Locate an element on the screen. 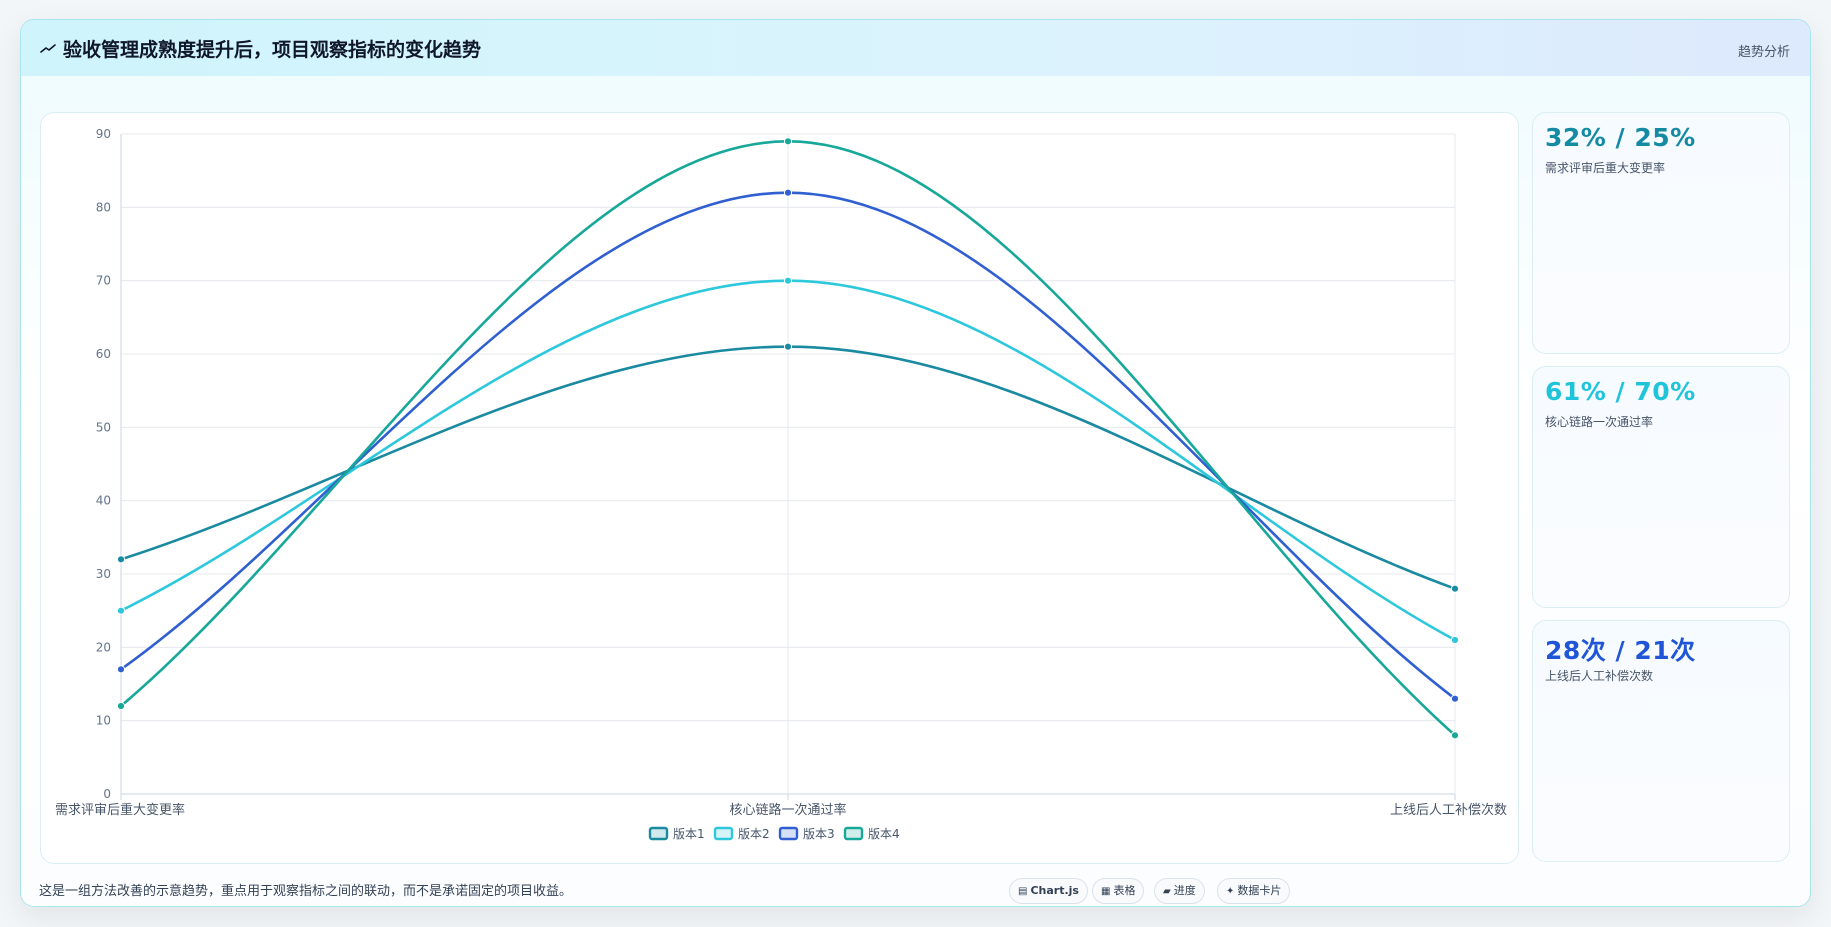  y-tick-label: 20 is located at coordinates (103, 647).